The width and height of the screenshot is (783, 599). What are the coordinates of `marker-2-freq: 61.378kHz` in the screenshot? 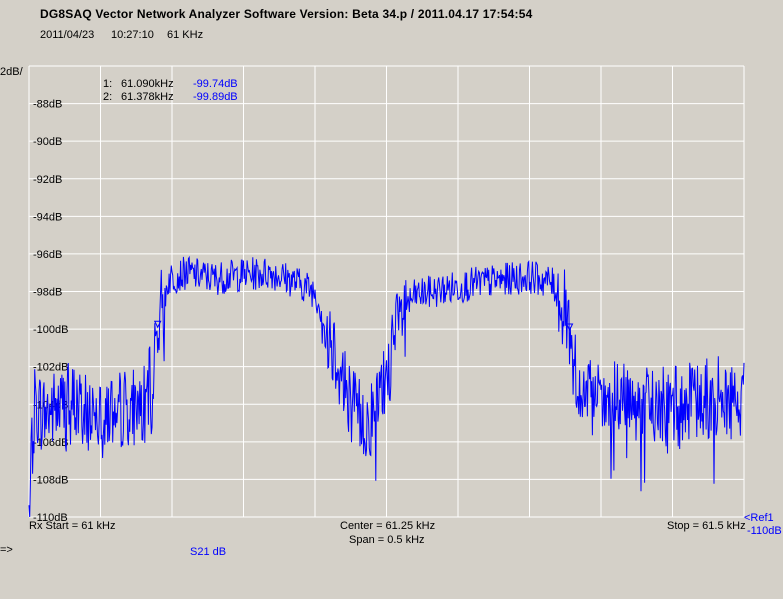 It's located at (147, 97).